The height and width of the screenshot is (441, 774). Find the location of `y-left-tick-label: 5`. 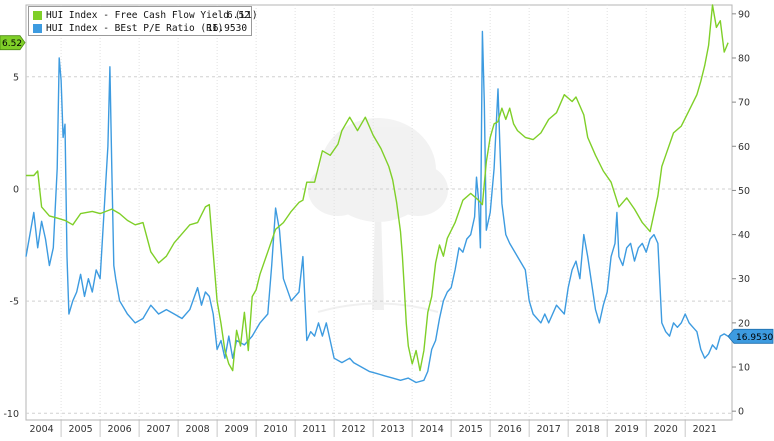

y-left-tick-label: 5 is located at coordinates (16, 77).